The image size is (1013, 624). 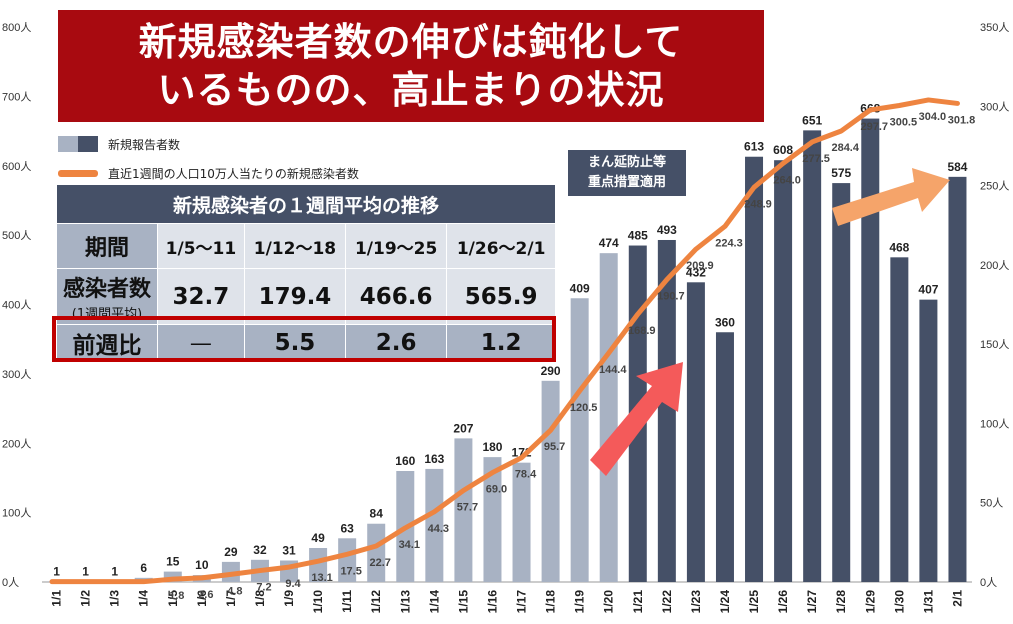 What do you see at coordinates (411, 42) in the screenshot?
I see `headline-line1: 新規感染者数の伸びは鈍化して` at bounding box center [411, 42].